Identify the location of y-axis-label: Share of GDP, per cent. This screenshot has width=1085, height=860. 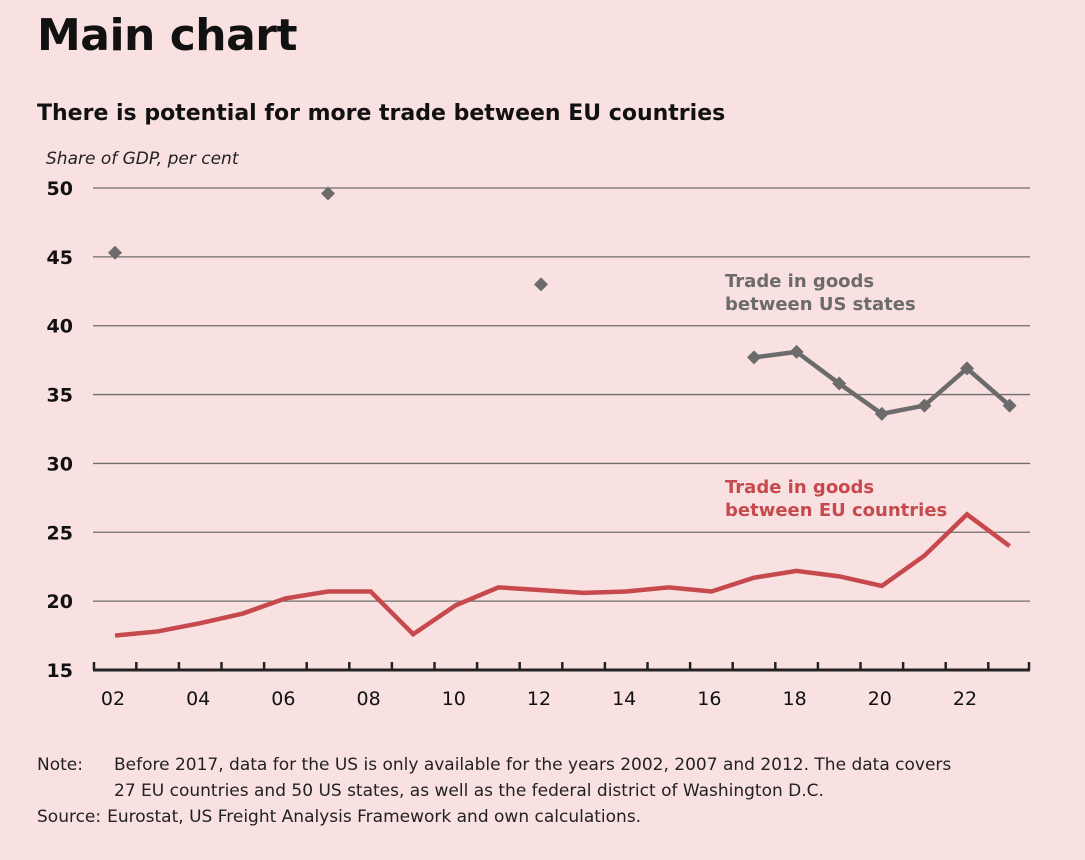
(142, 159).